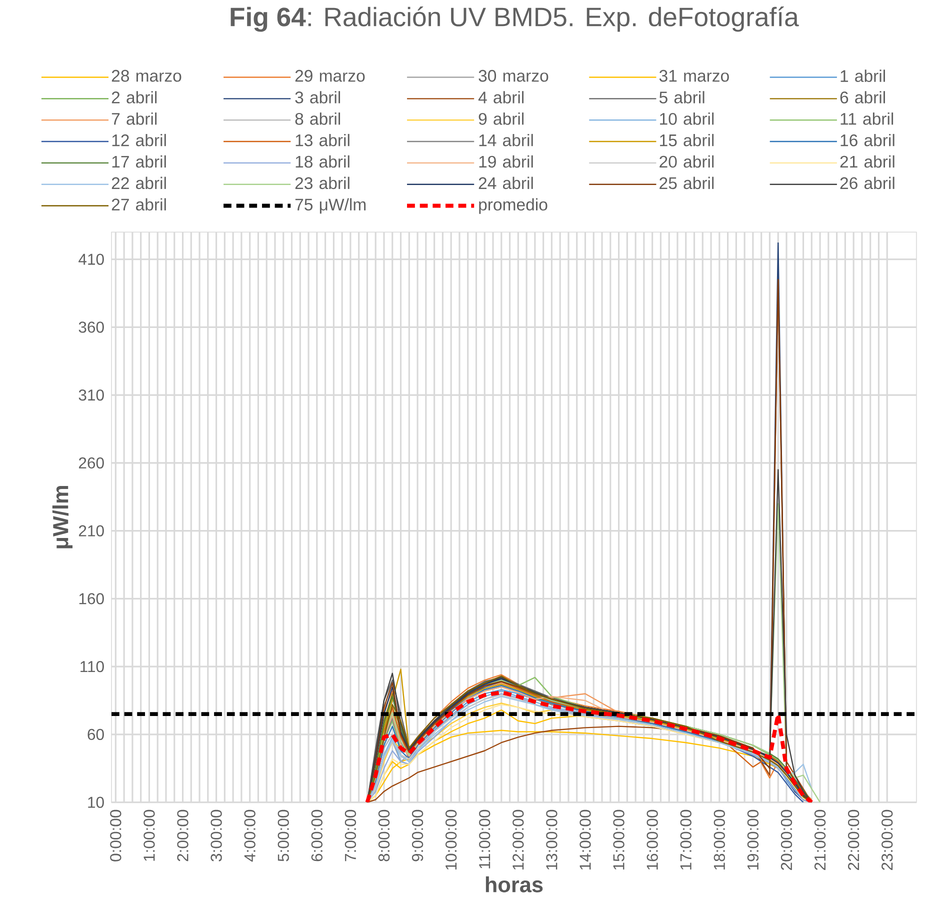 The image size is (950, 915). I want to click on legend-label: 31 marzo, so click(694, 76).